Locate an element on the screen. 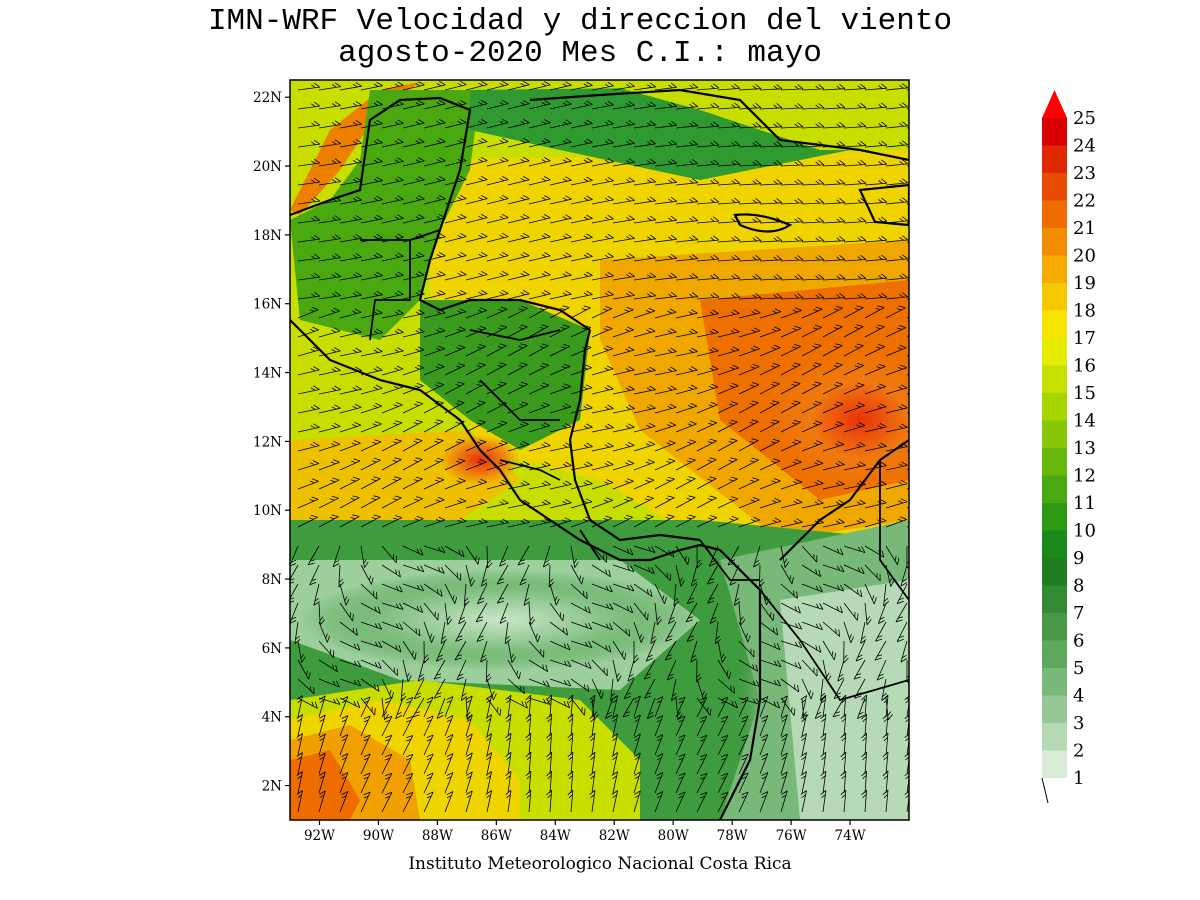  map-title-line1: IMN-WRF Velocidad y direccion del viento is located at coordinates (580, 21).